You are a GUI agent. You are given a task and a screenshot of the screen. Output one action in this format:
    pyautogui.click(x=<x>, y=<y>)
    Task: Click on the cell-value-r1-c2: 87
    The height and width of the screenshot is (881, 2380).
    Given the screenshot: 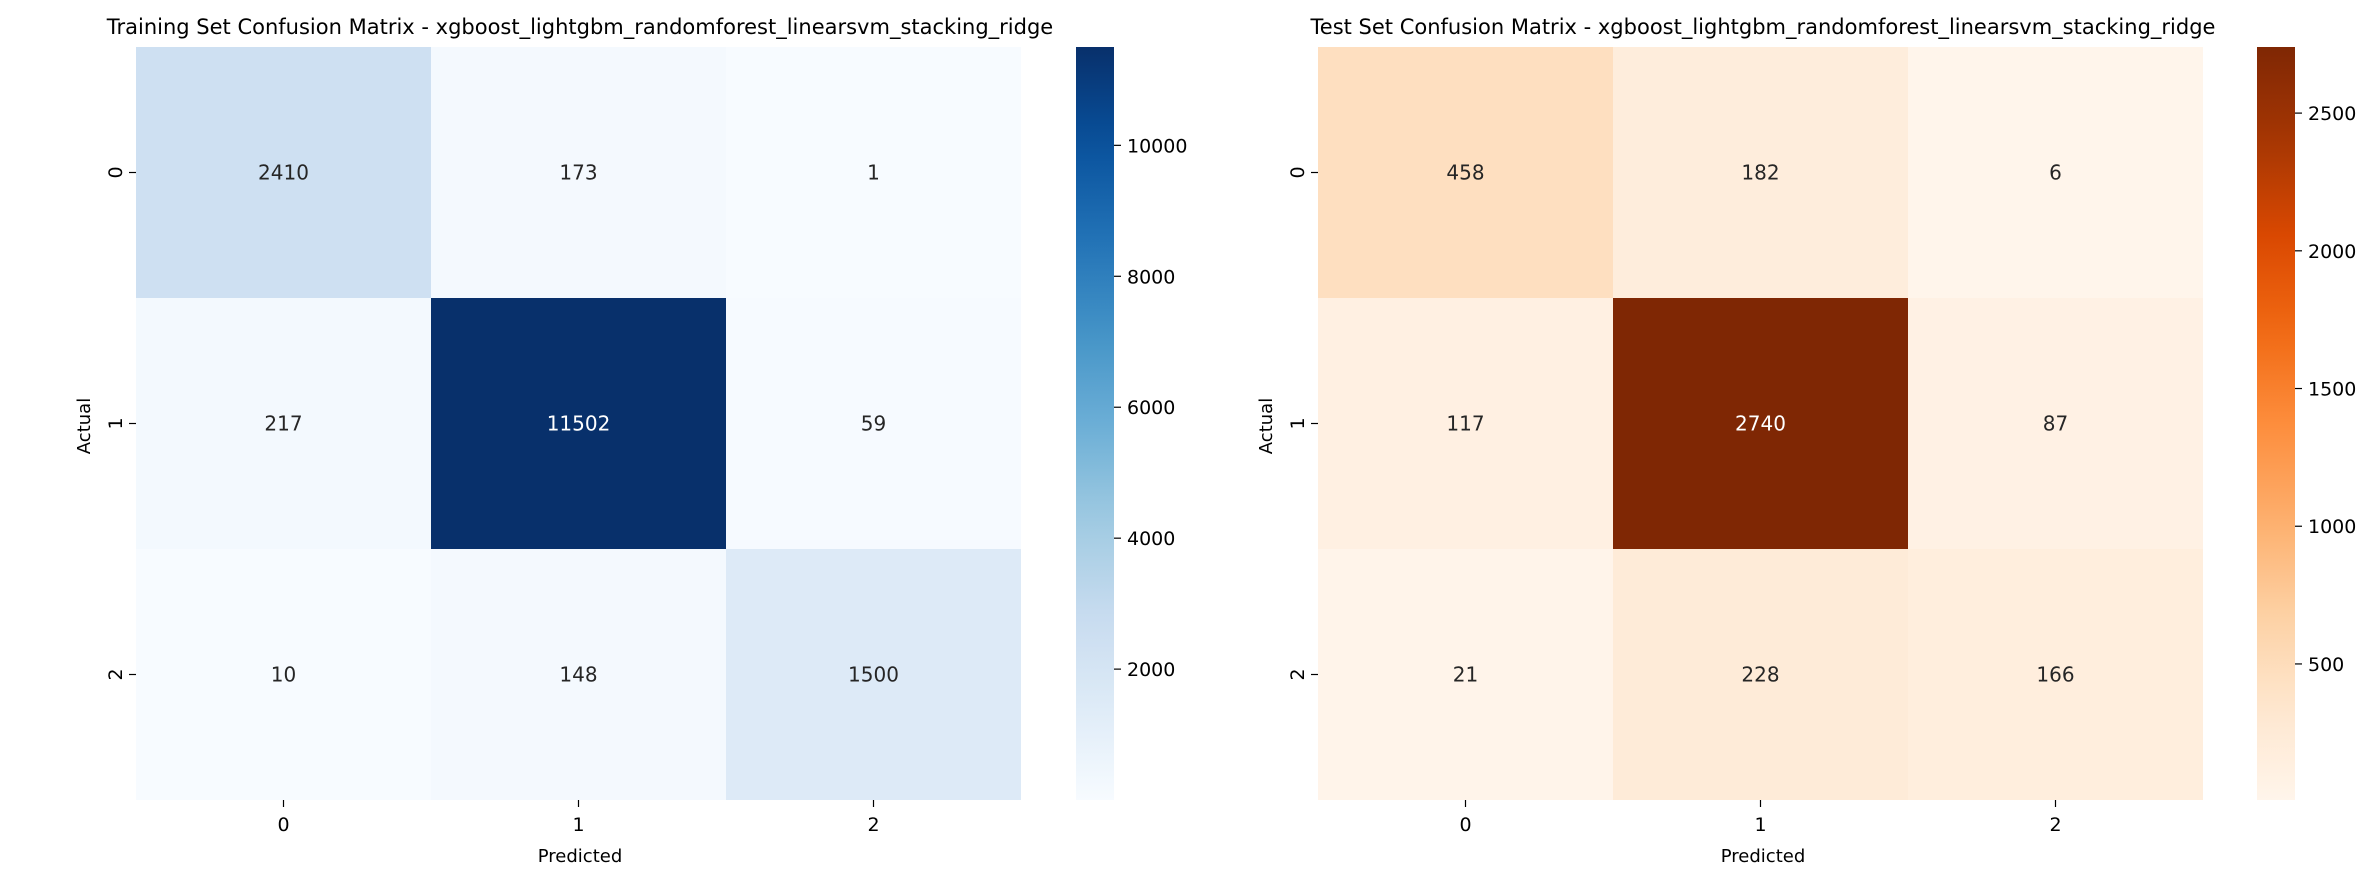 What is the action you would take?
    pyautogui.click(x=2055, y=424)
    